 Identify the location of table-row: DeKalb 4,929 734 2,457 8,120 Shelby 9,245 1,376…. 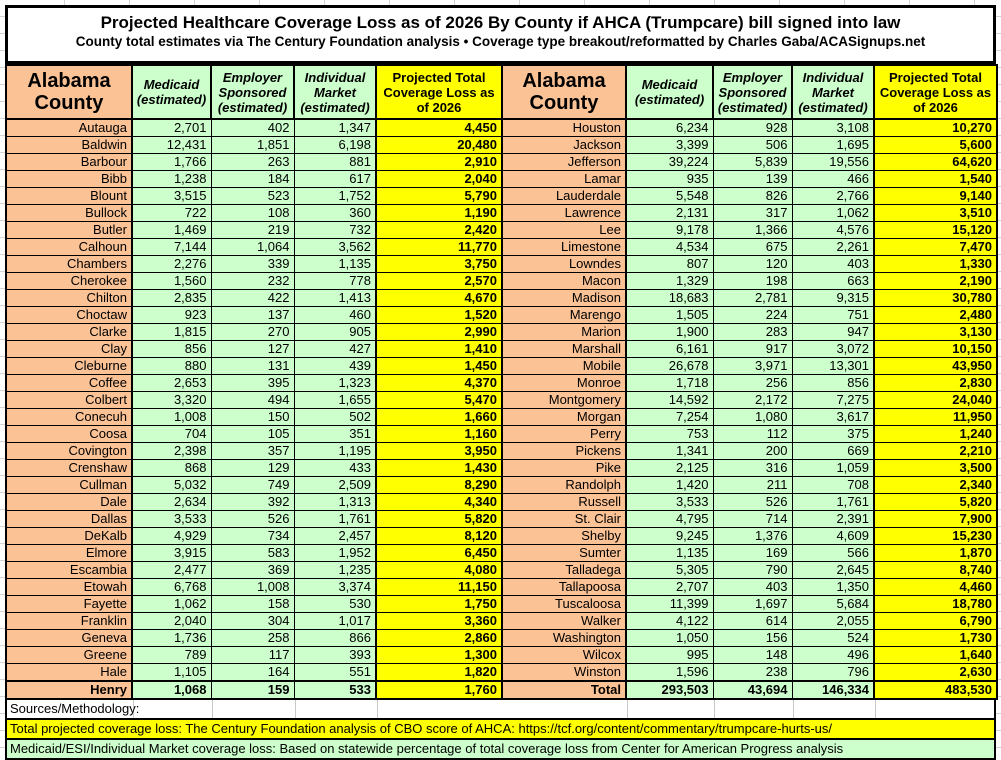
(501, 536).